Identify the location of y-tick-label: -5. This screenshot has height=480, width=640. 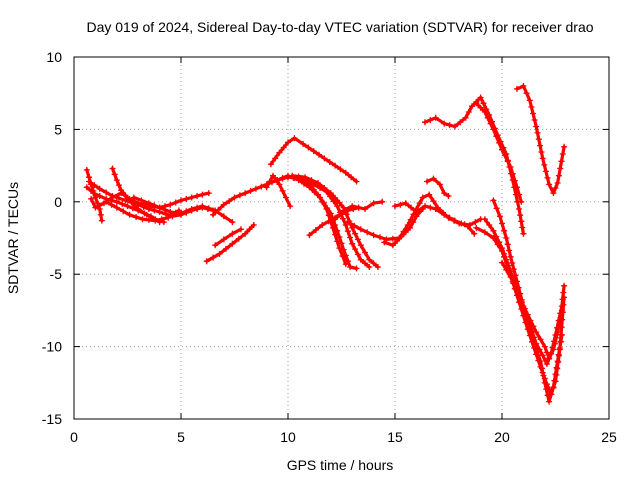
(56, 274).